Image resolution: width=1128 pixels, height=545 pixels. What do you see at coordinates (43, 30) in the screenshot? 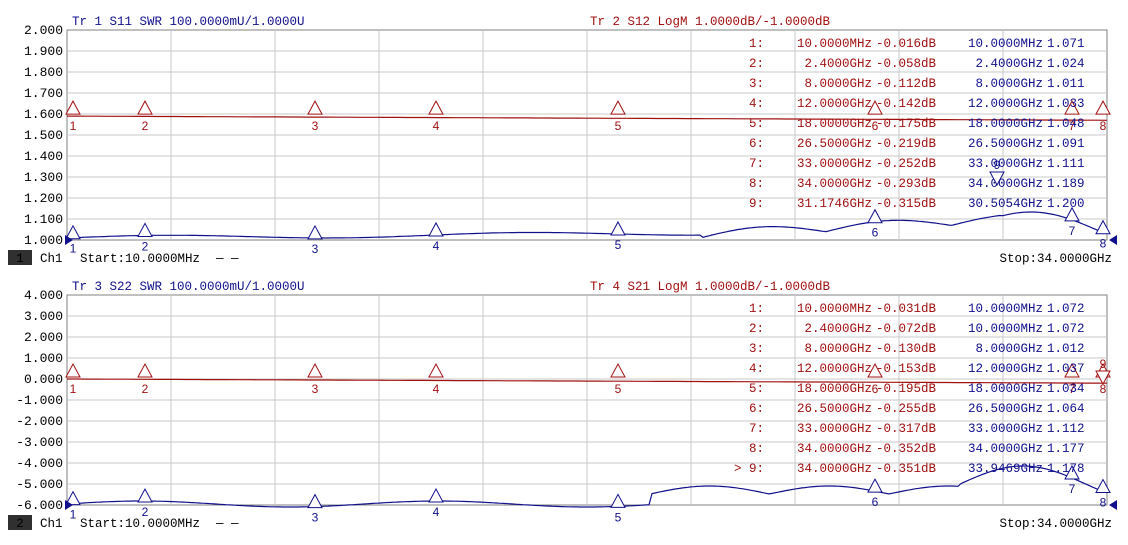
I see `y-tick-label: 2.000` at bounding box center [43, 30].